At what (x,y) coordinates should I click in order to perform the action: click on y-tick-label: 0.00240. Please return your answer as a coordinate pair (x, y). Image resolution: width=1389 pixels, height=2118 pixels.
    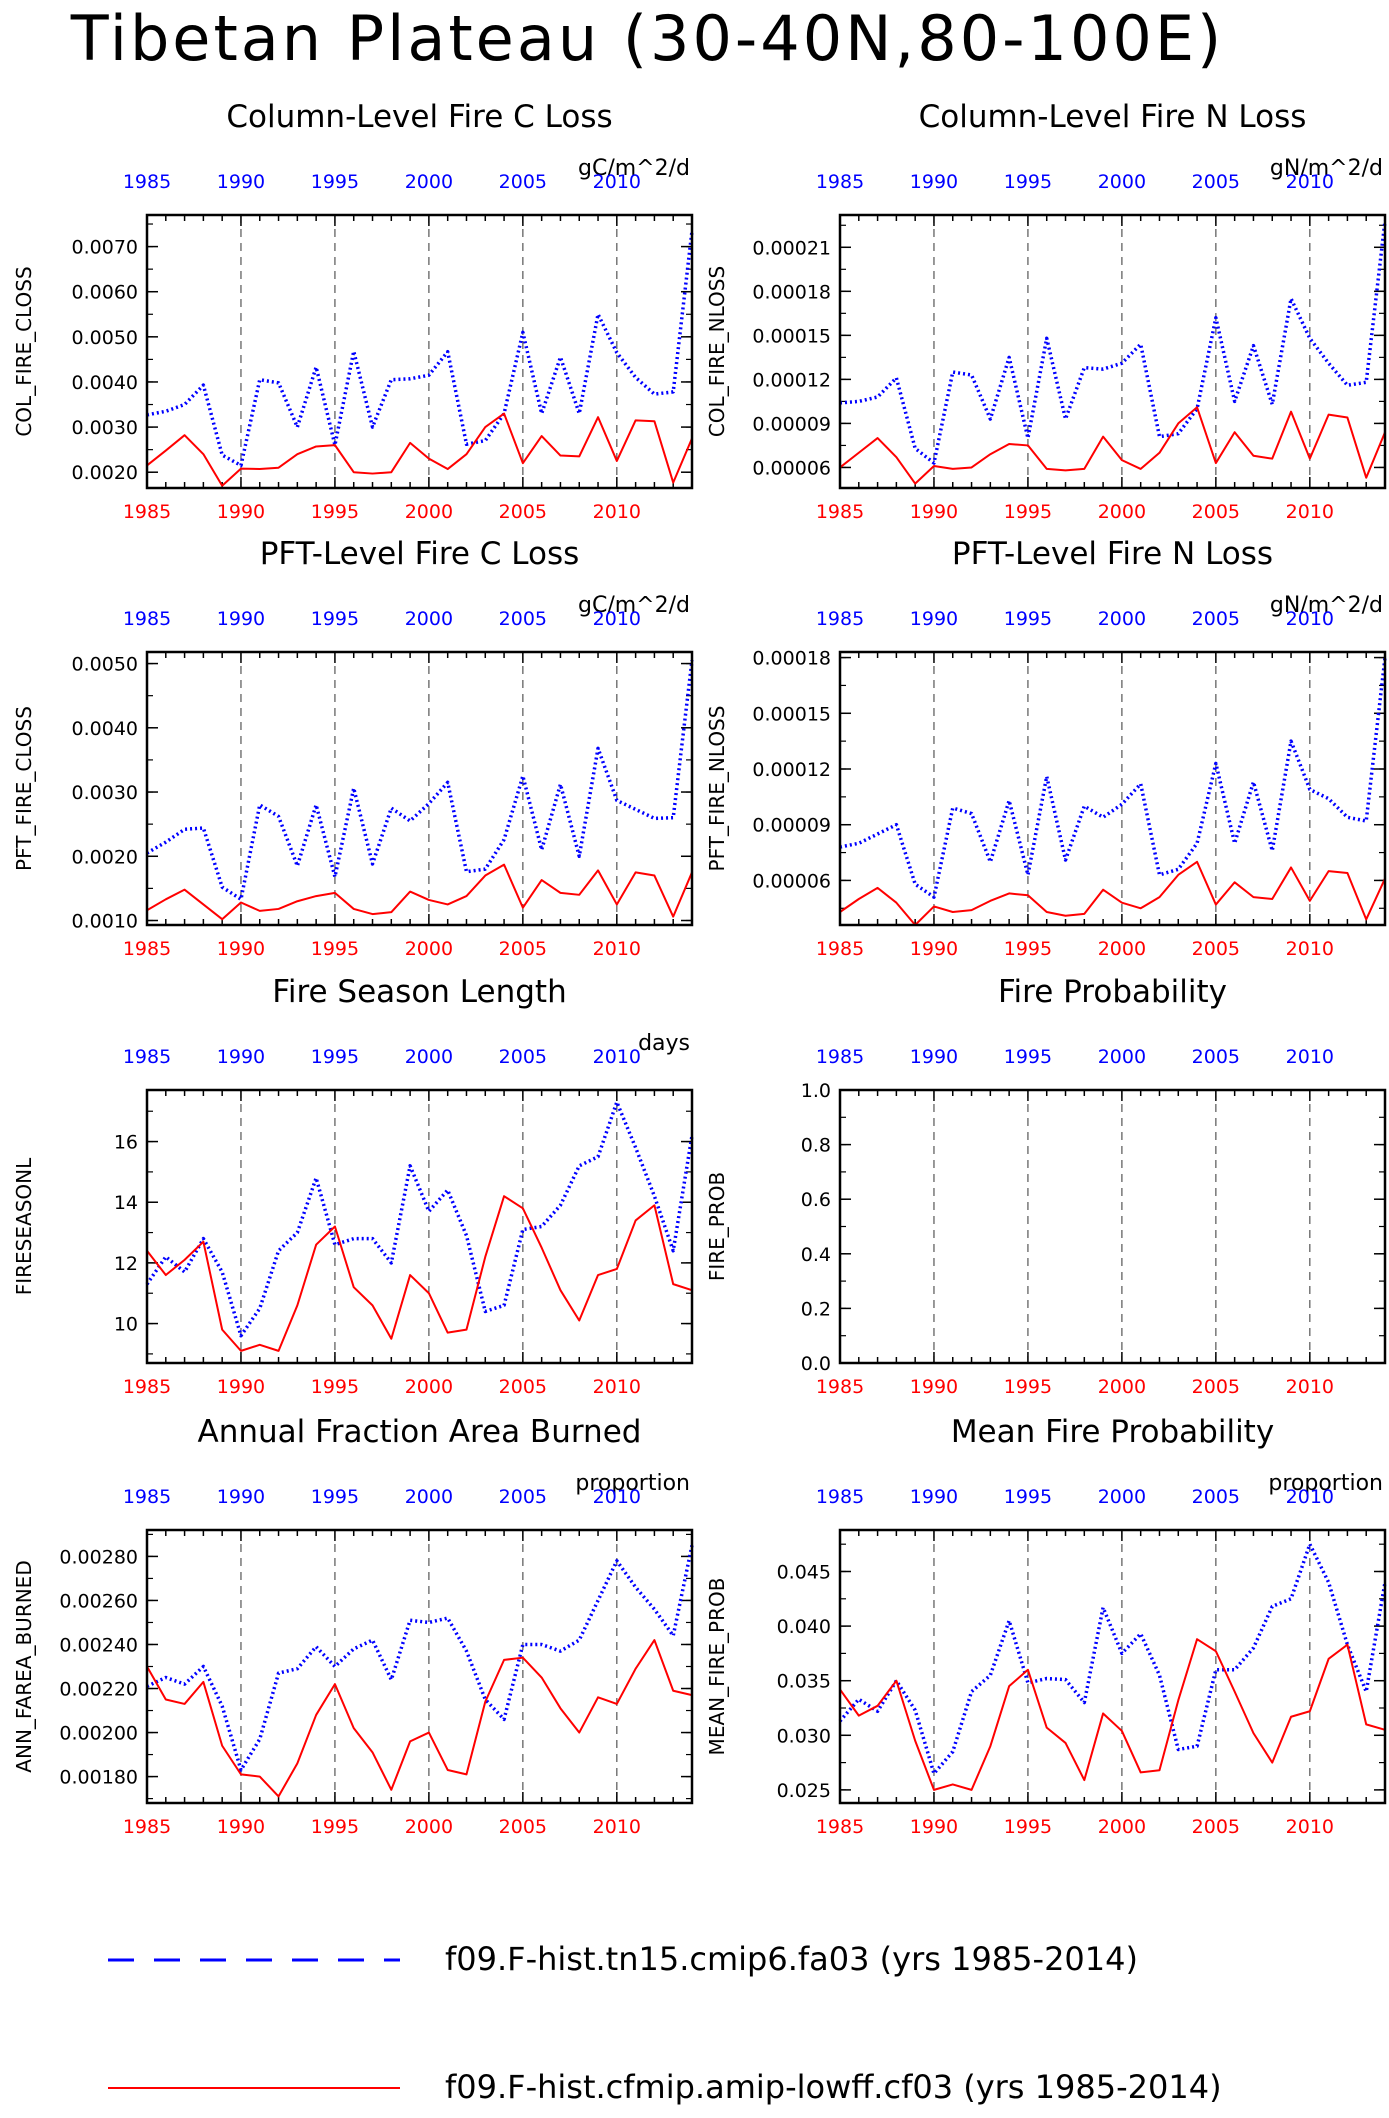
    Looking at the image, I should click on (98, 1645).